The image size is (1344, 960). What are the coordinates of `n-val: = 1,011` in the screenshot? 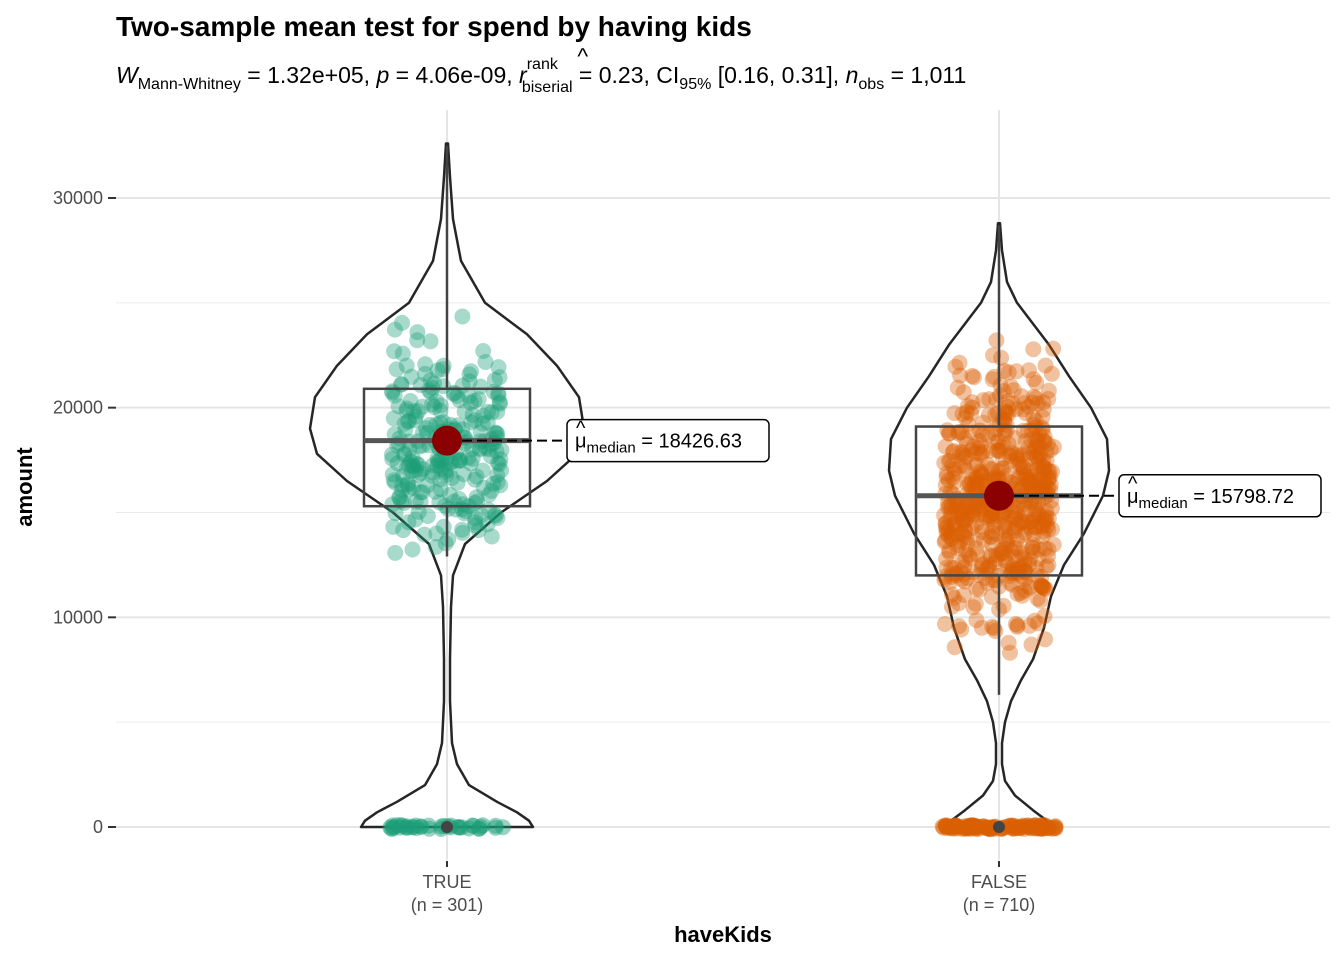 It's located at (925, 75).